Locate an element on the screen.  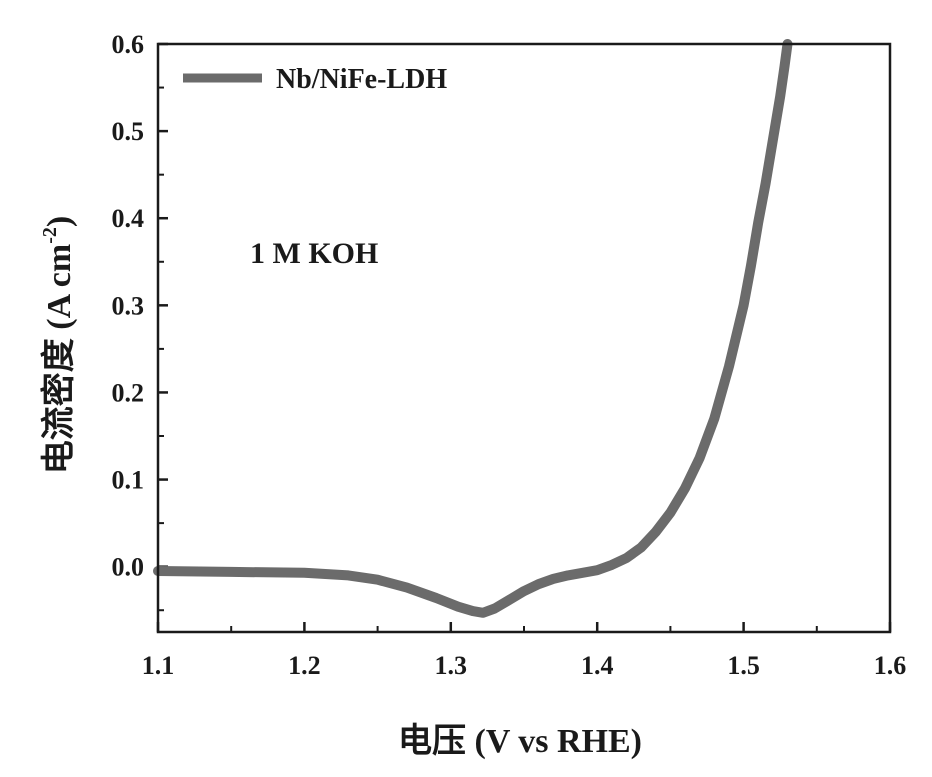
x-tick-labels: 1.1 1.2 1.3 1.4 1.5 1.6 is located at coordinates (524, 665).